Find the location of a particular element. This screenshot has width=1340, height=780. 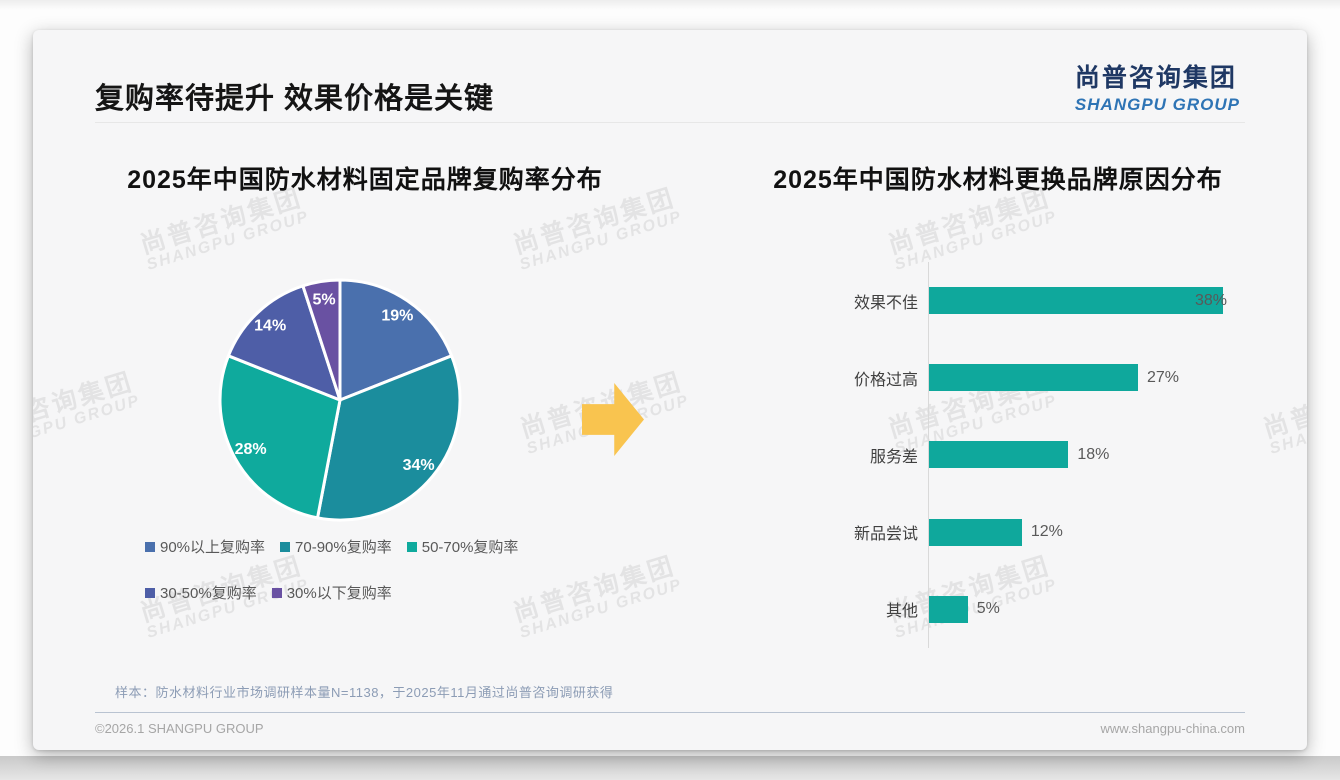

legend-row: 30-50%复购率 30%以下复购率 is located at coordinates (385, 592).